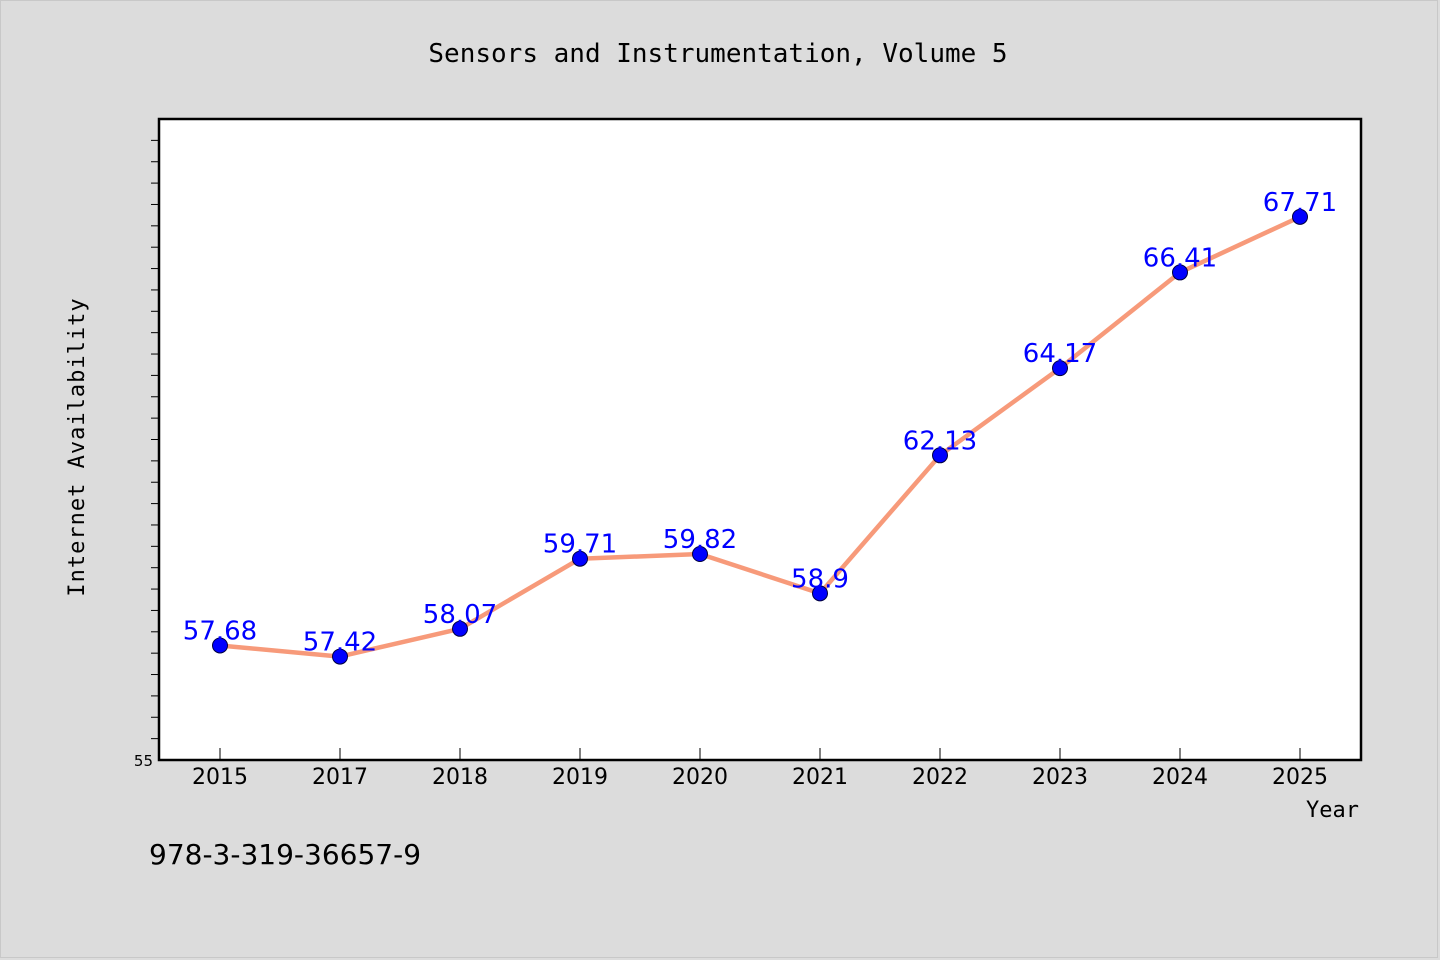 The width and height of the screenshot is (1440, 960). I want to click on x-axis-tick-labels: 2015 2017 2018 2019 2020 2021 2022 2023 2024 2025, so click(760, 777).